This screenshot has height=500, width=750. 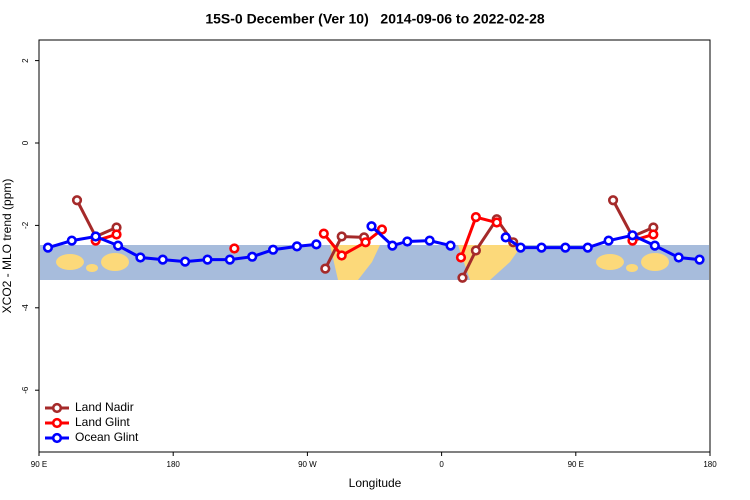 What do you see at coordinates (104, 407) in the screenshot?
I see `legend-label: Land Nadir` at bounding box center [104, 407].